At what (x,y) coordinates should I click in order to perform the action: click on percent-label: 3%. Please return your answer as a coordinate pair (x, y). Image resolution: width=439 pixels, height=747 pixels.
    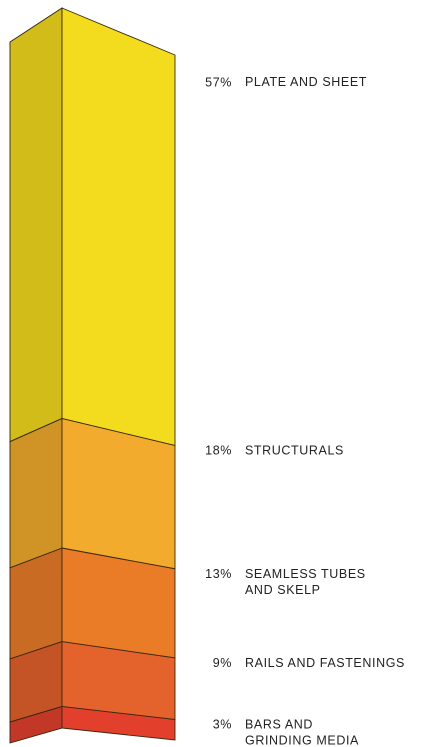
    Looking at the image, I should click on (222, 725).